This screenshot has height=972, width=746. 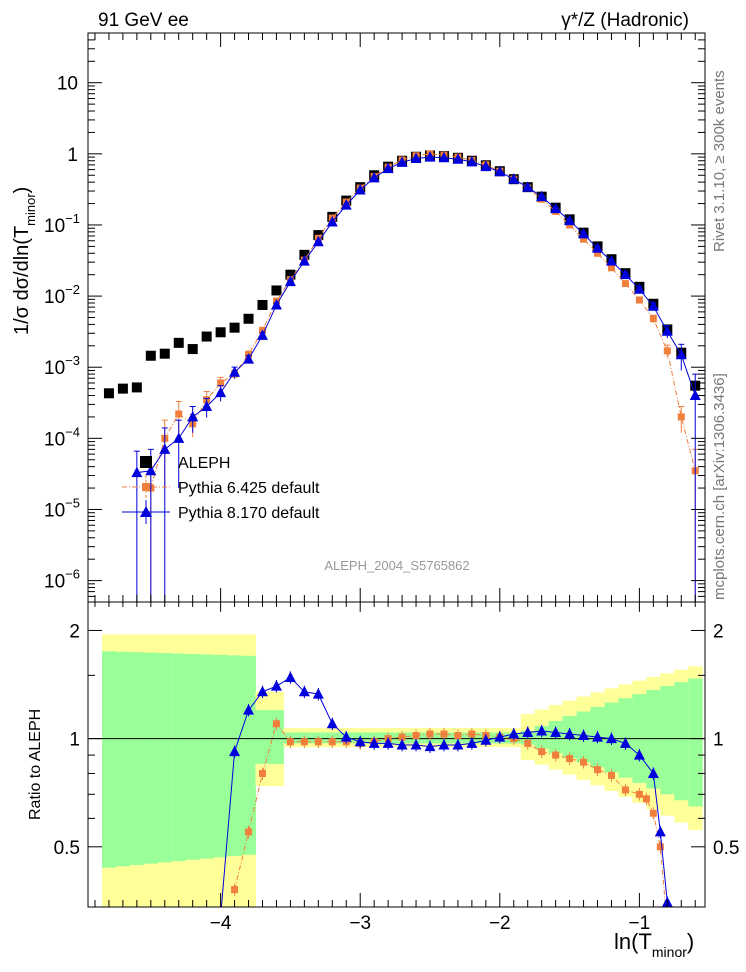 I want to click on y-tick-label: 10⁻², so click(x=62, y=295).